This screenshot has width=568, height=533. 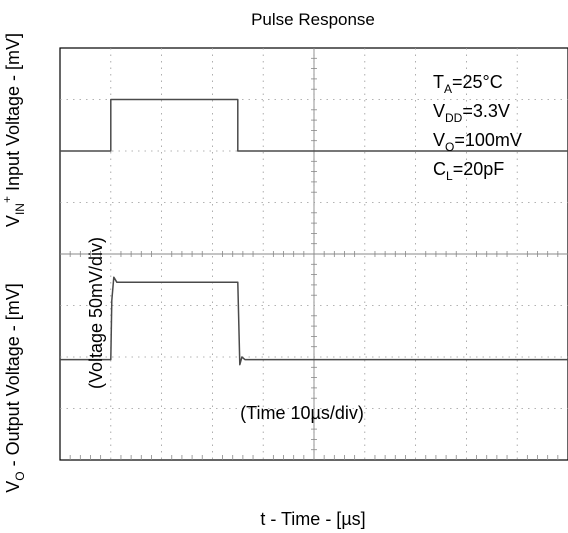 I want to click on series-input-trace, so click(x=314, y=125).